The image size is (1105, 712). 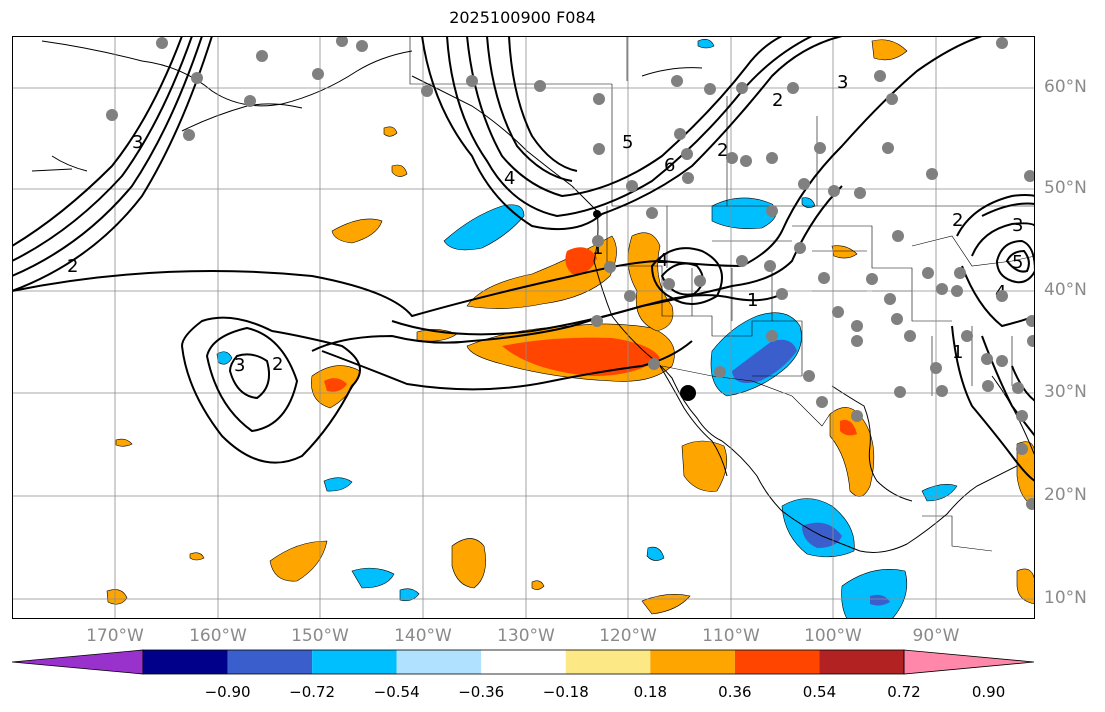 I want to click on contour-label: 6, so click(x=669, y=165).